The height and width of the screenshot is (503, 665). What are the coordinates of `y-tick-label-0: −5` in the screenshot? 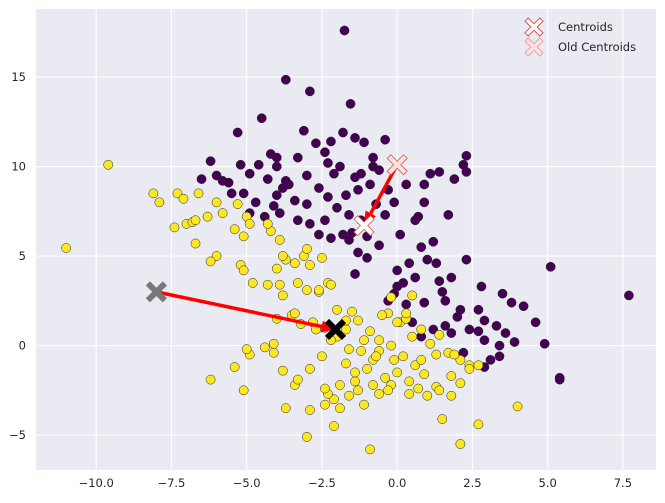 It's located at (17, 435).